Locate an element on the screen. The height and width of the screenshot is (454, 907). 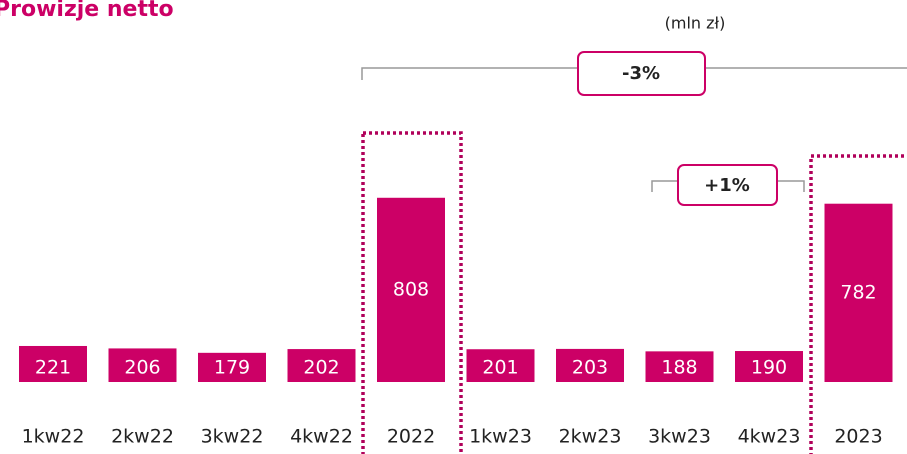
value-label: 782 is located at coordinates (858, 292).